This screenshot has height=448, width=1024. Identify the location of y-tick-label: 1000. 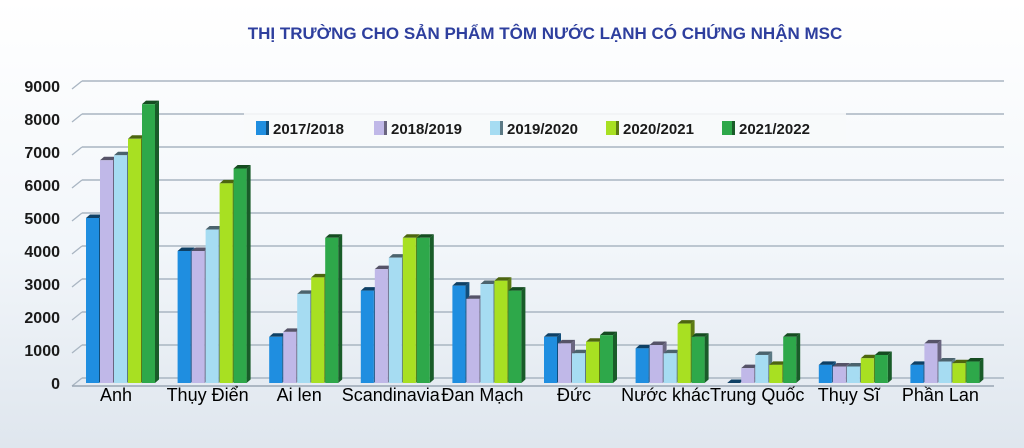
(42, 351).